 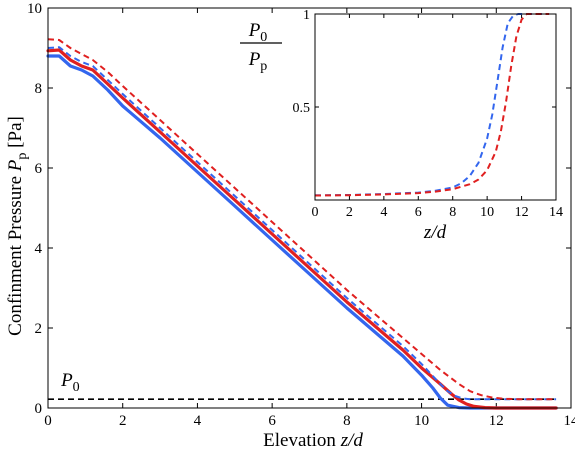 What do you see at coordinates (302, 108) in the screenshot?
I see `y-tick-label: 0.5` at bounding box center [302, 108].